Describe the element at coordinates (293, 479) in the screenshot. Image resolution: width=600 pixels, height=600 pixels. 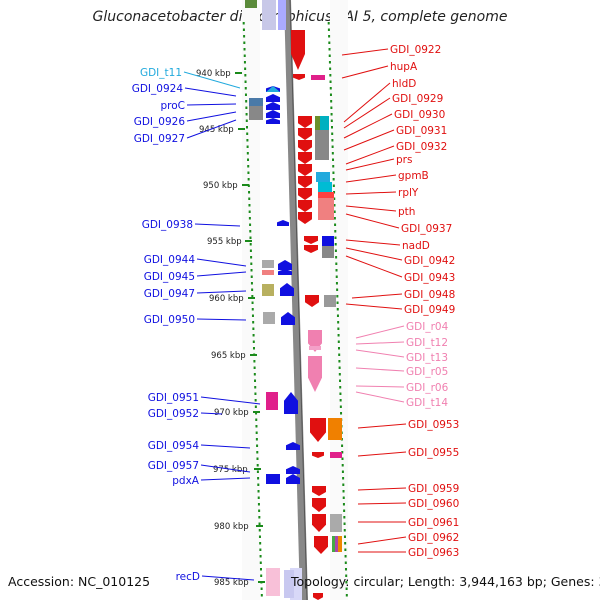
I see `gene-pdxA` at that location.